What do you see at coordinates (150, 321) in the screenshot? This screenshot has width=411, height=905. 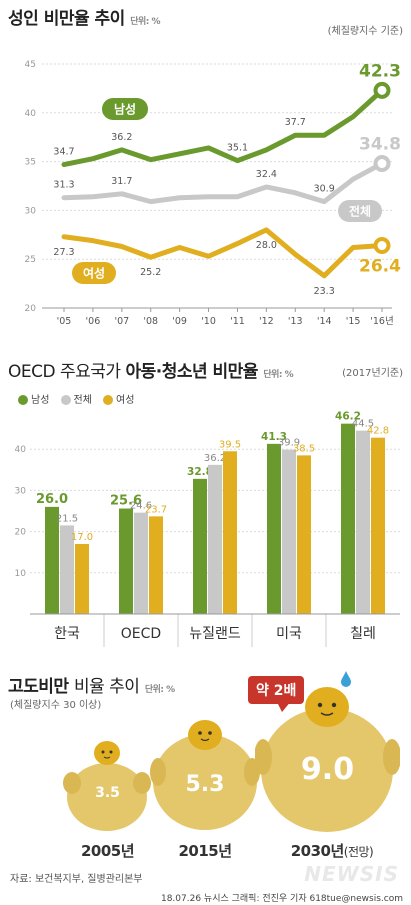 I see `x-tick-label: '08` at bounding box center [150, 321].